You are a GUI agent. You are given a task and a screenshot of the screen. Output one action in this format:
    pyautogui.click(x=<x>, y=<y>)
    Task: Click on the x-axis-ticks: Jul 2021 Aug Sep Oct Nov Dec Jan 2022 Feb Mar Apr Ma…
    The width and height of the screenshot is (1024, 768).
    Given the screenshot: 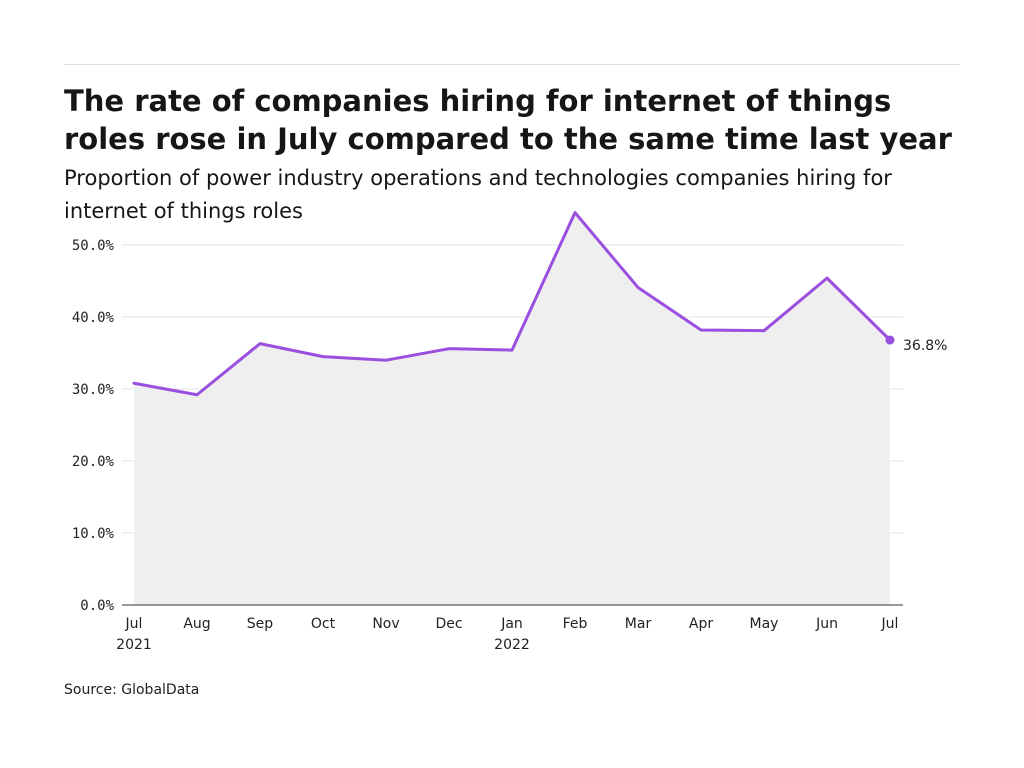 What is the action you would take?
    pyautogui.click(x=507, y=634)
    